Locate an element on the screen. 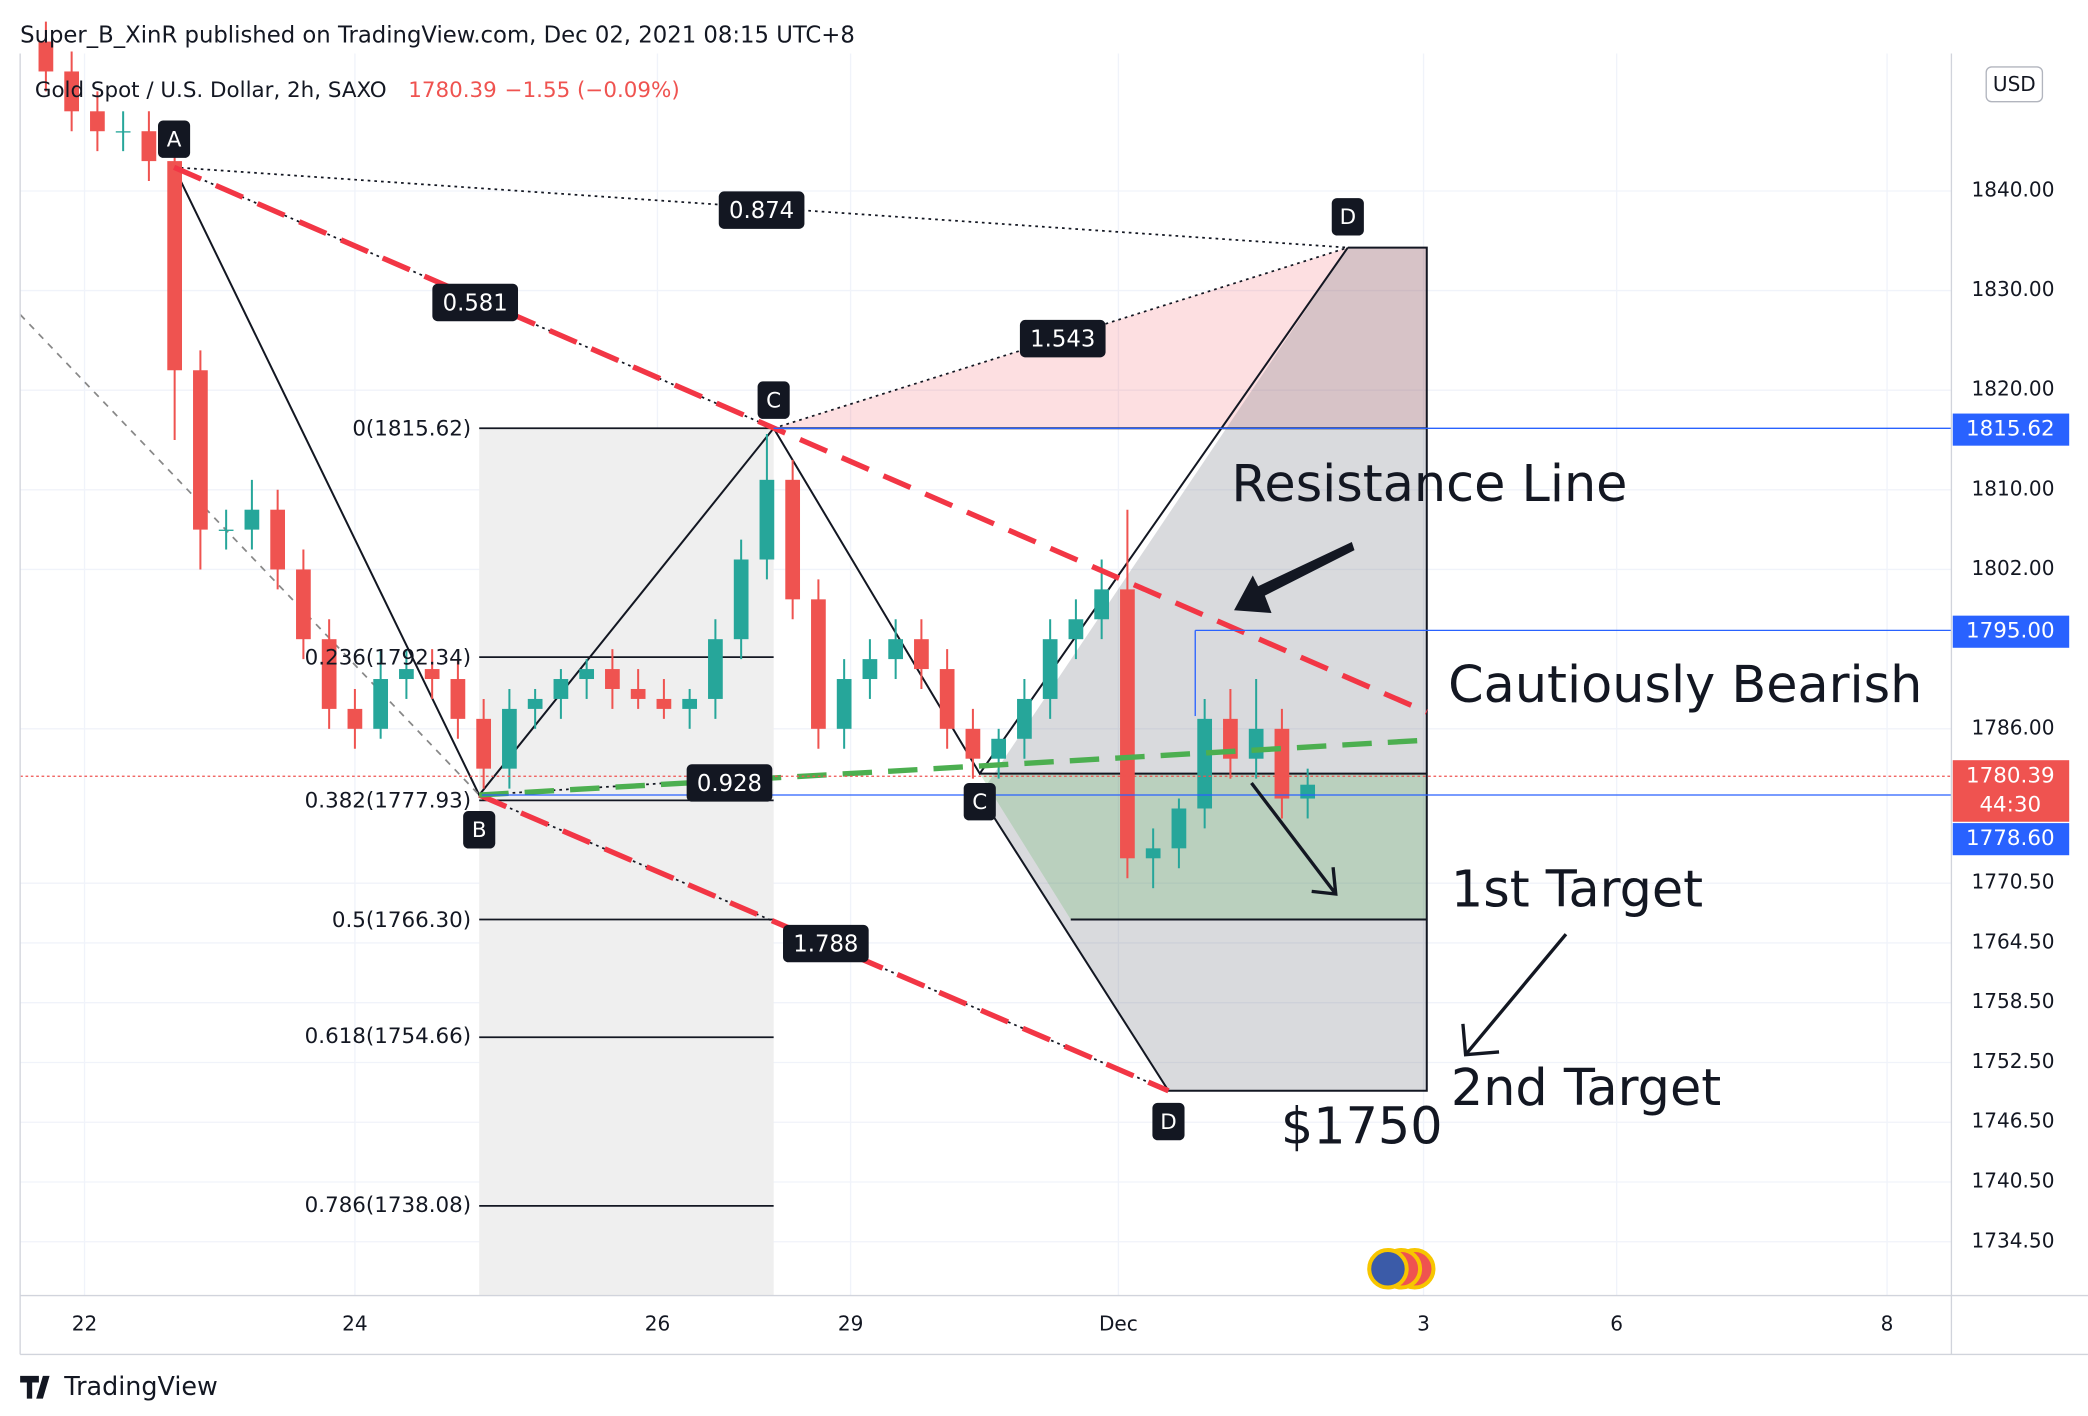 The image size is (2088, 1416). point-label: C is located at coordinates (773, 401).